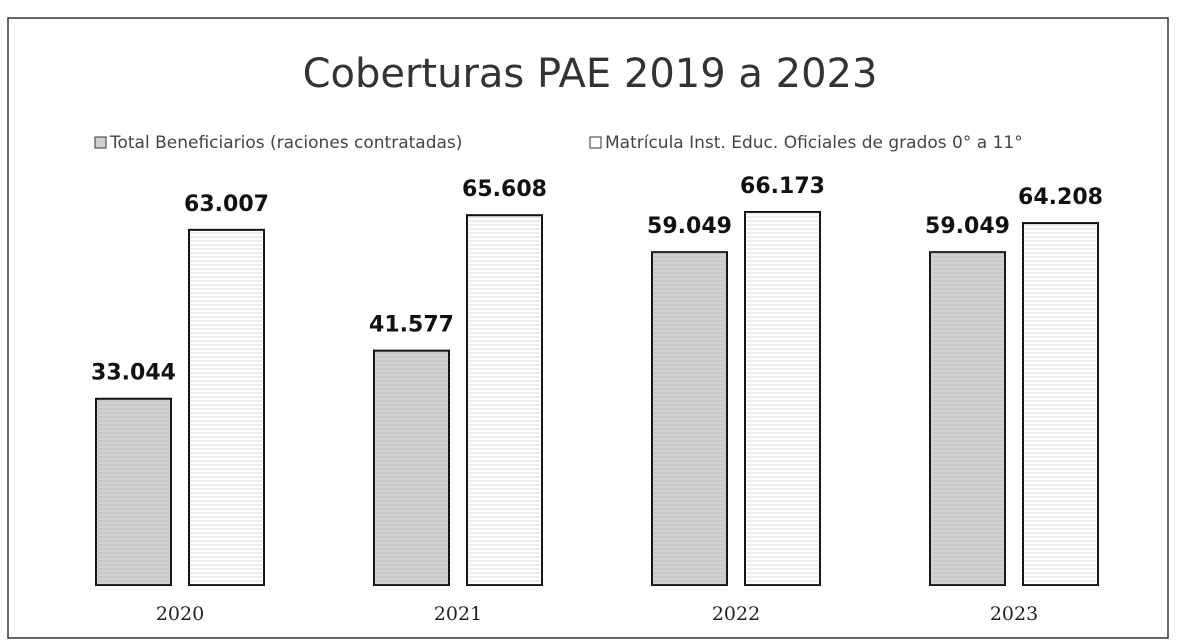 The width and height of the screenshot is (1177, 642). What do you see at coordinates (226, 204) in the screenshot?
I see `data-label: 63.007` at bounding box center [226, 204].